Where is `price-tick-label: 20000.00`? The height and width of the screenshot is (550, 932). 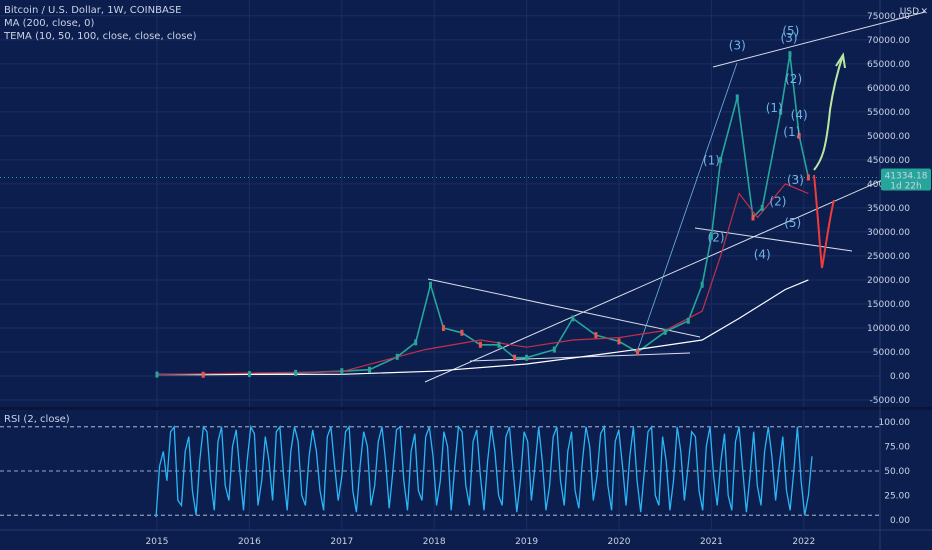
price-tick-label: 20000.00 is located at coordinates (888, 281).